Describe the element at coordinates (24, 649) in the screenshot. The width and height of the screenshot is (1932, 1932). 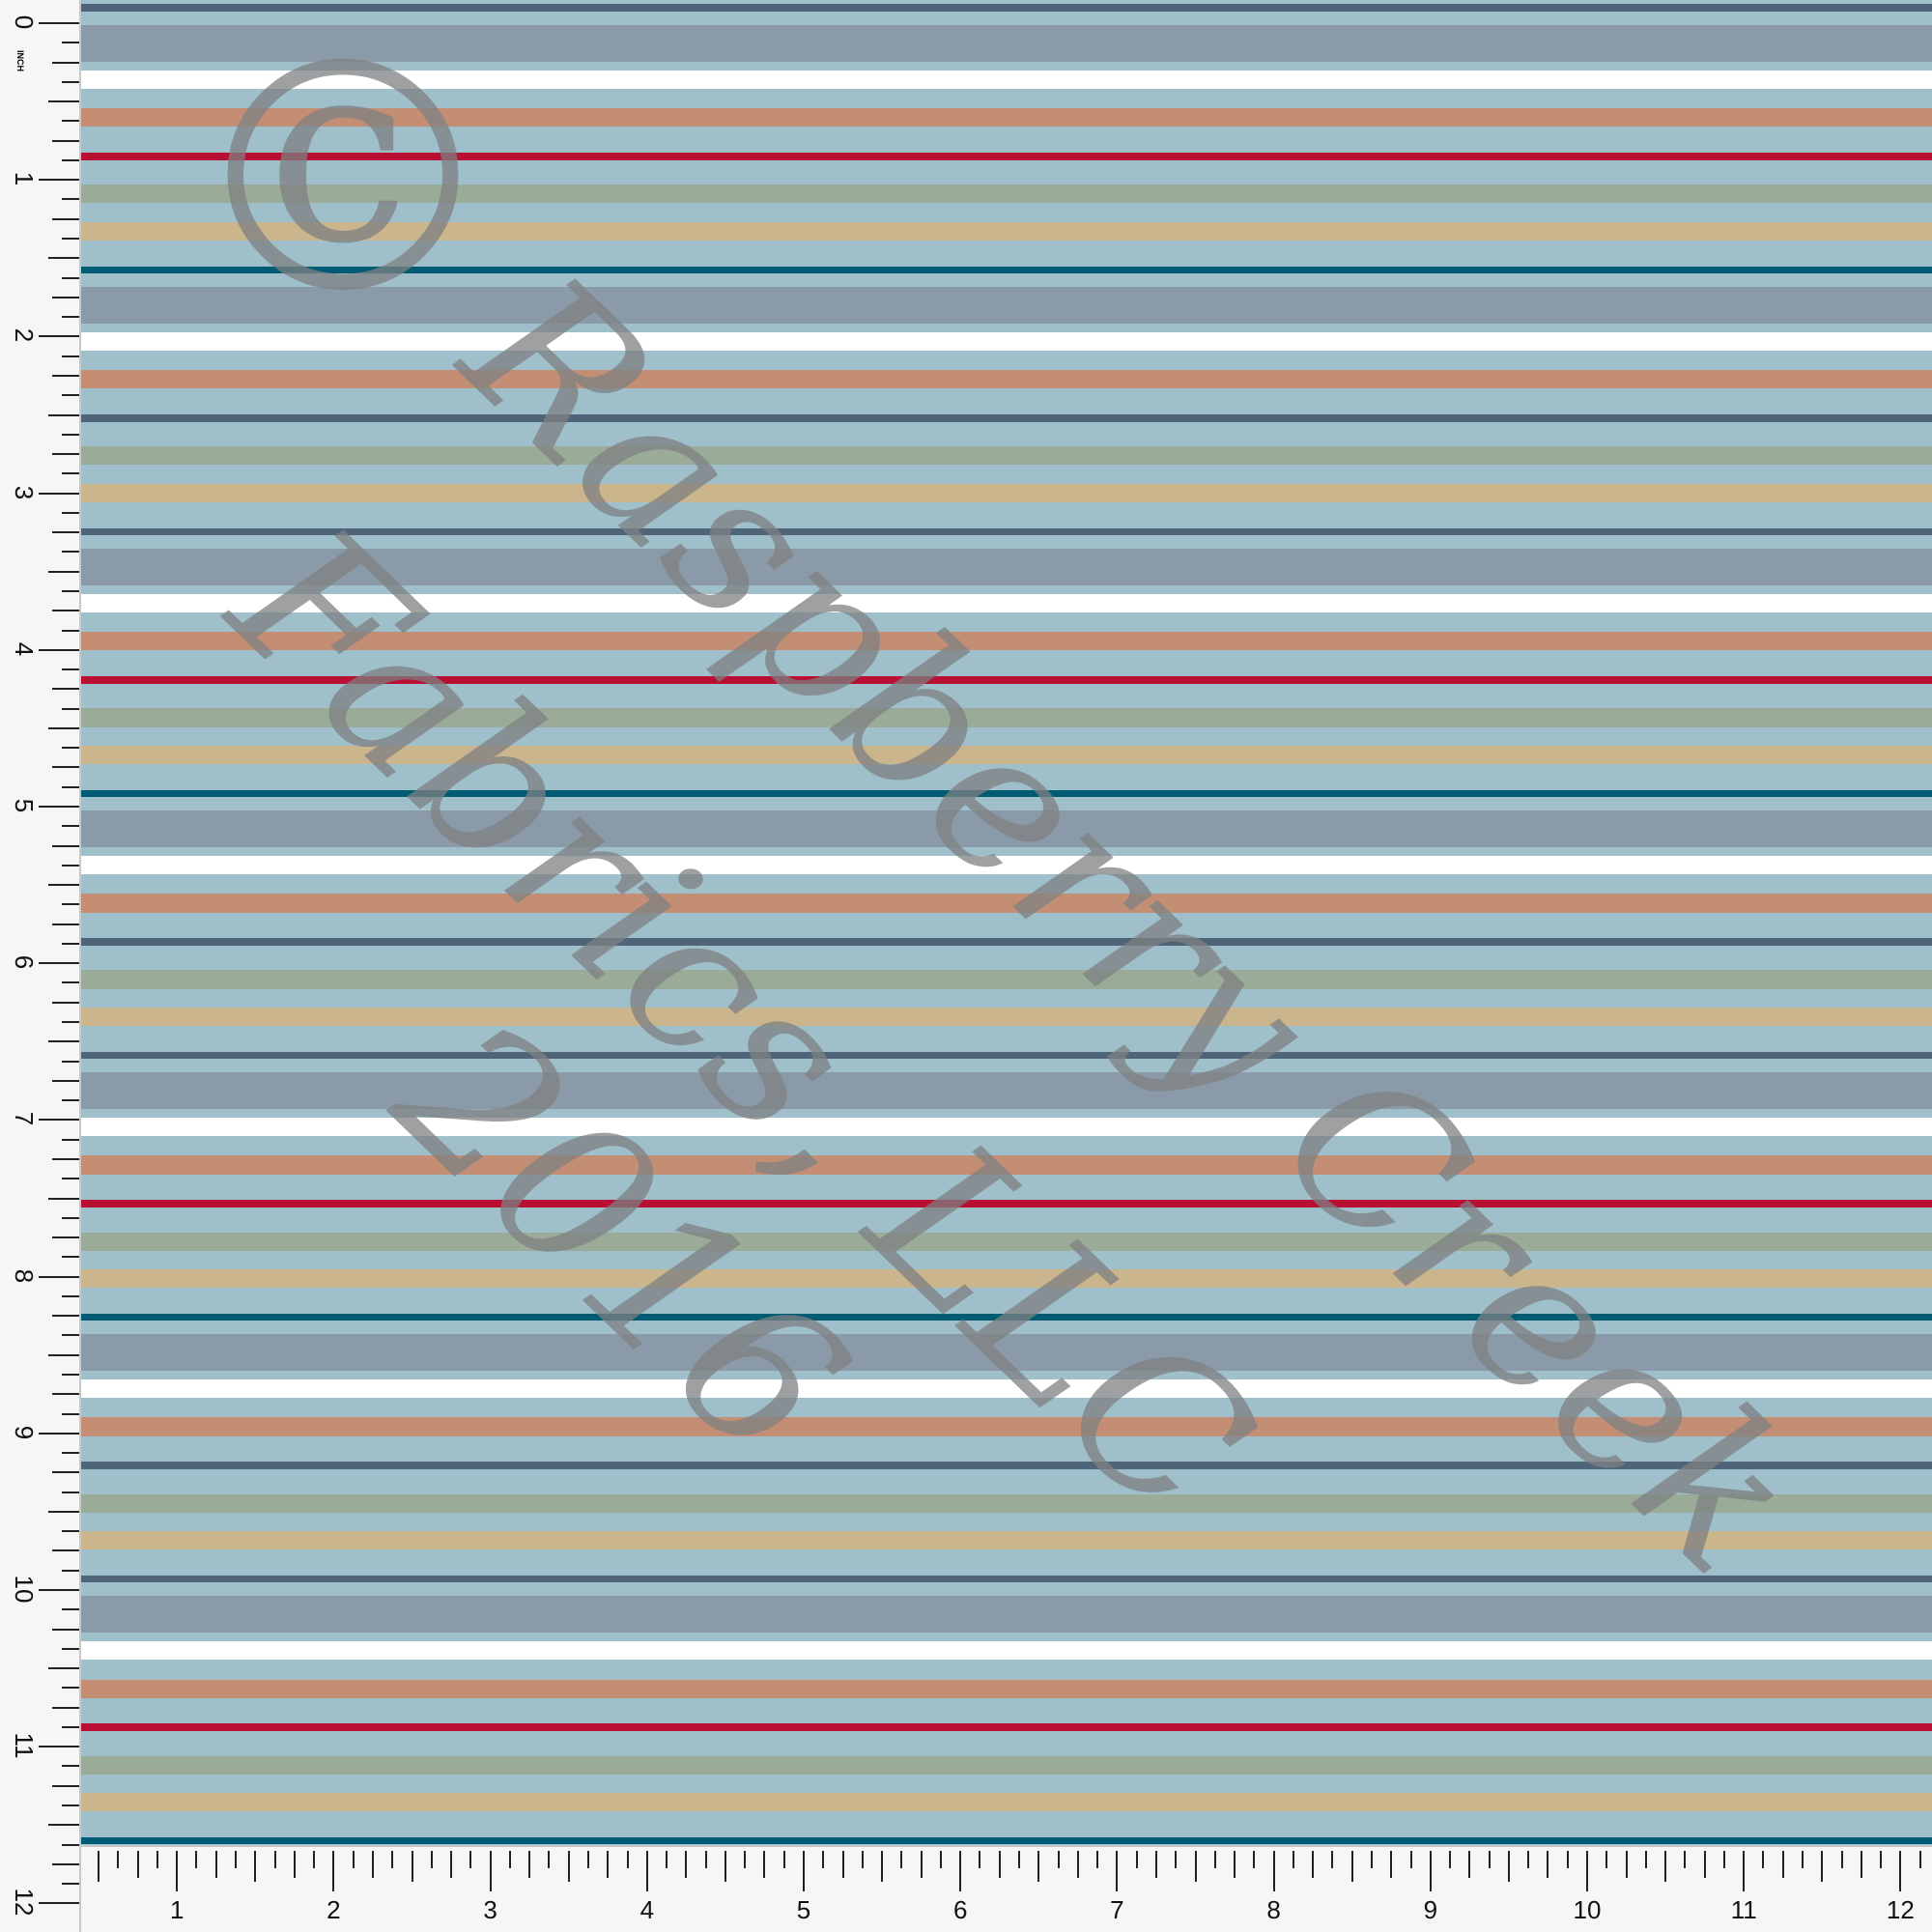
I see `vertical-ruler-label: 4` at that location.